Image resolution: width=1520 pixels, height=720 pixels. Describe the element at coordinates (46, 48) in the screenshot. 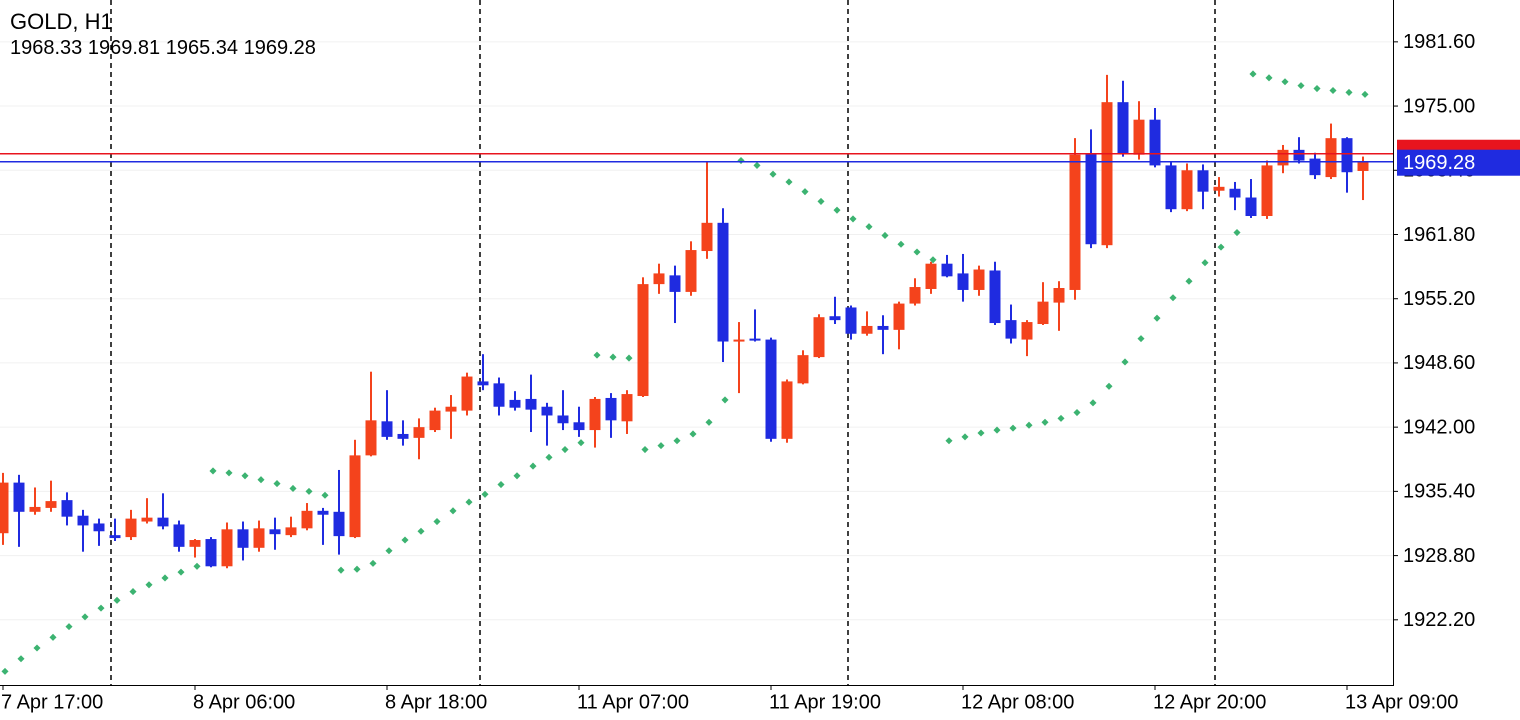

I see `ohlc-open: 1968.33` at that location.